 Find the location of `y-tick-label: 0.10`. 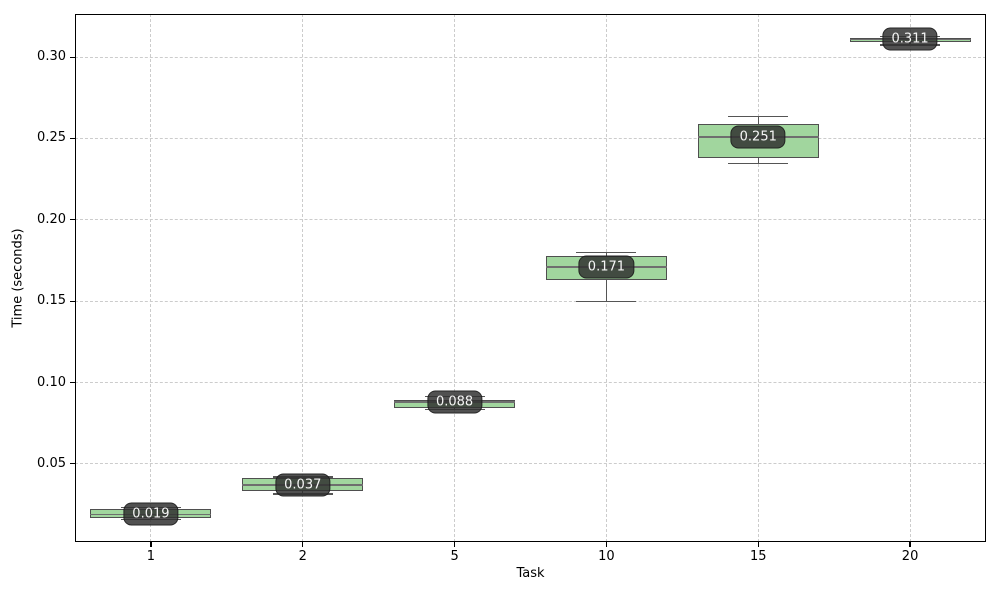

y-tick-label: 0.10 is located at coordinates (51, 382).